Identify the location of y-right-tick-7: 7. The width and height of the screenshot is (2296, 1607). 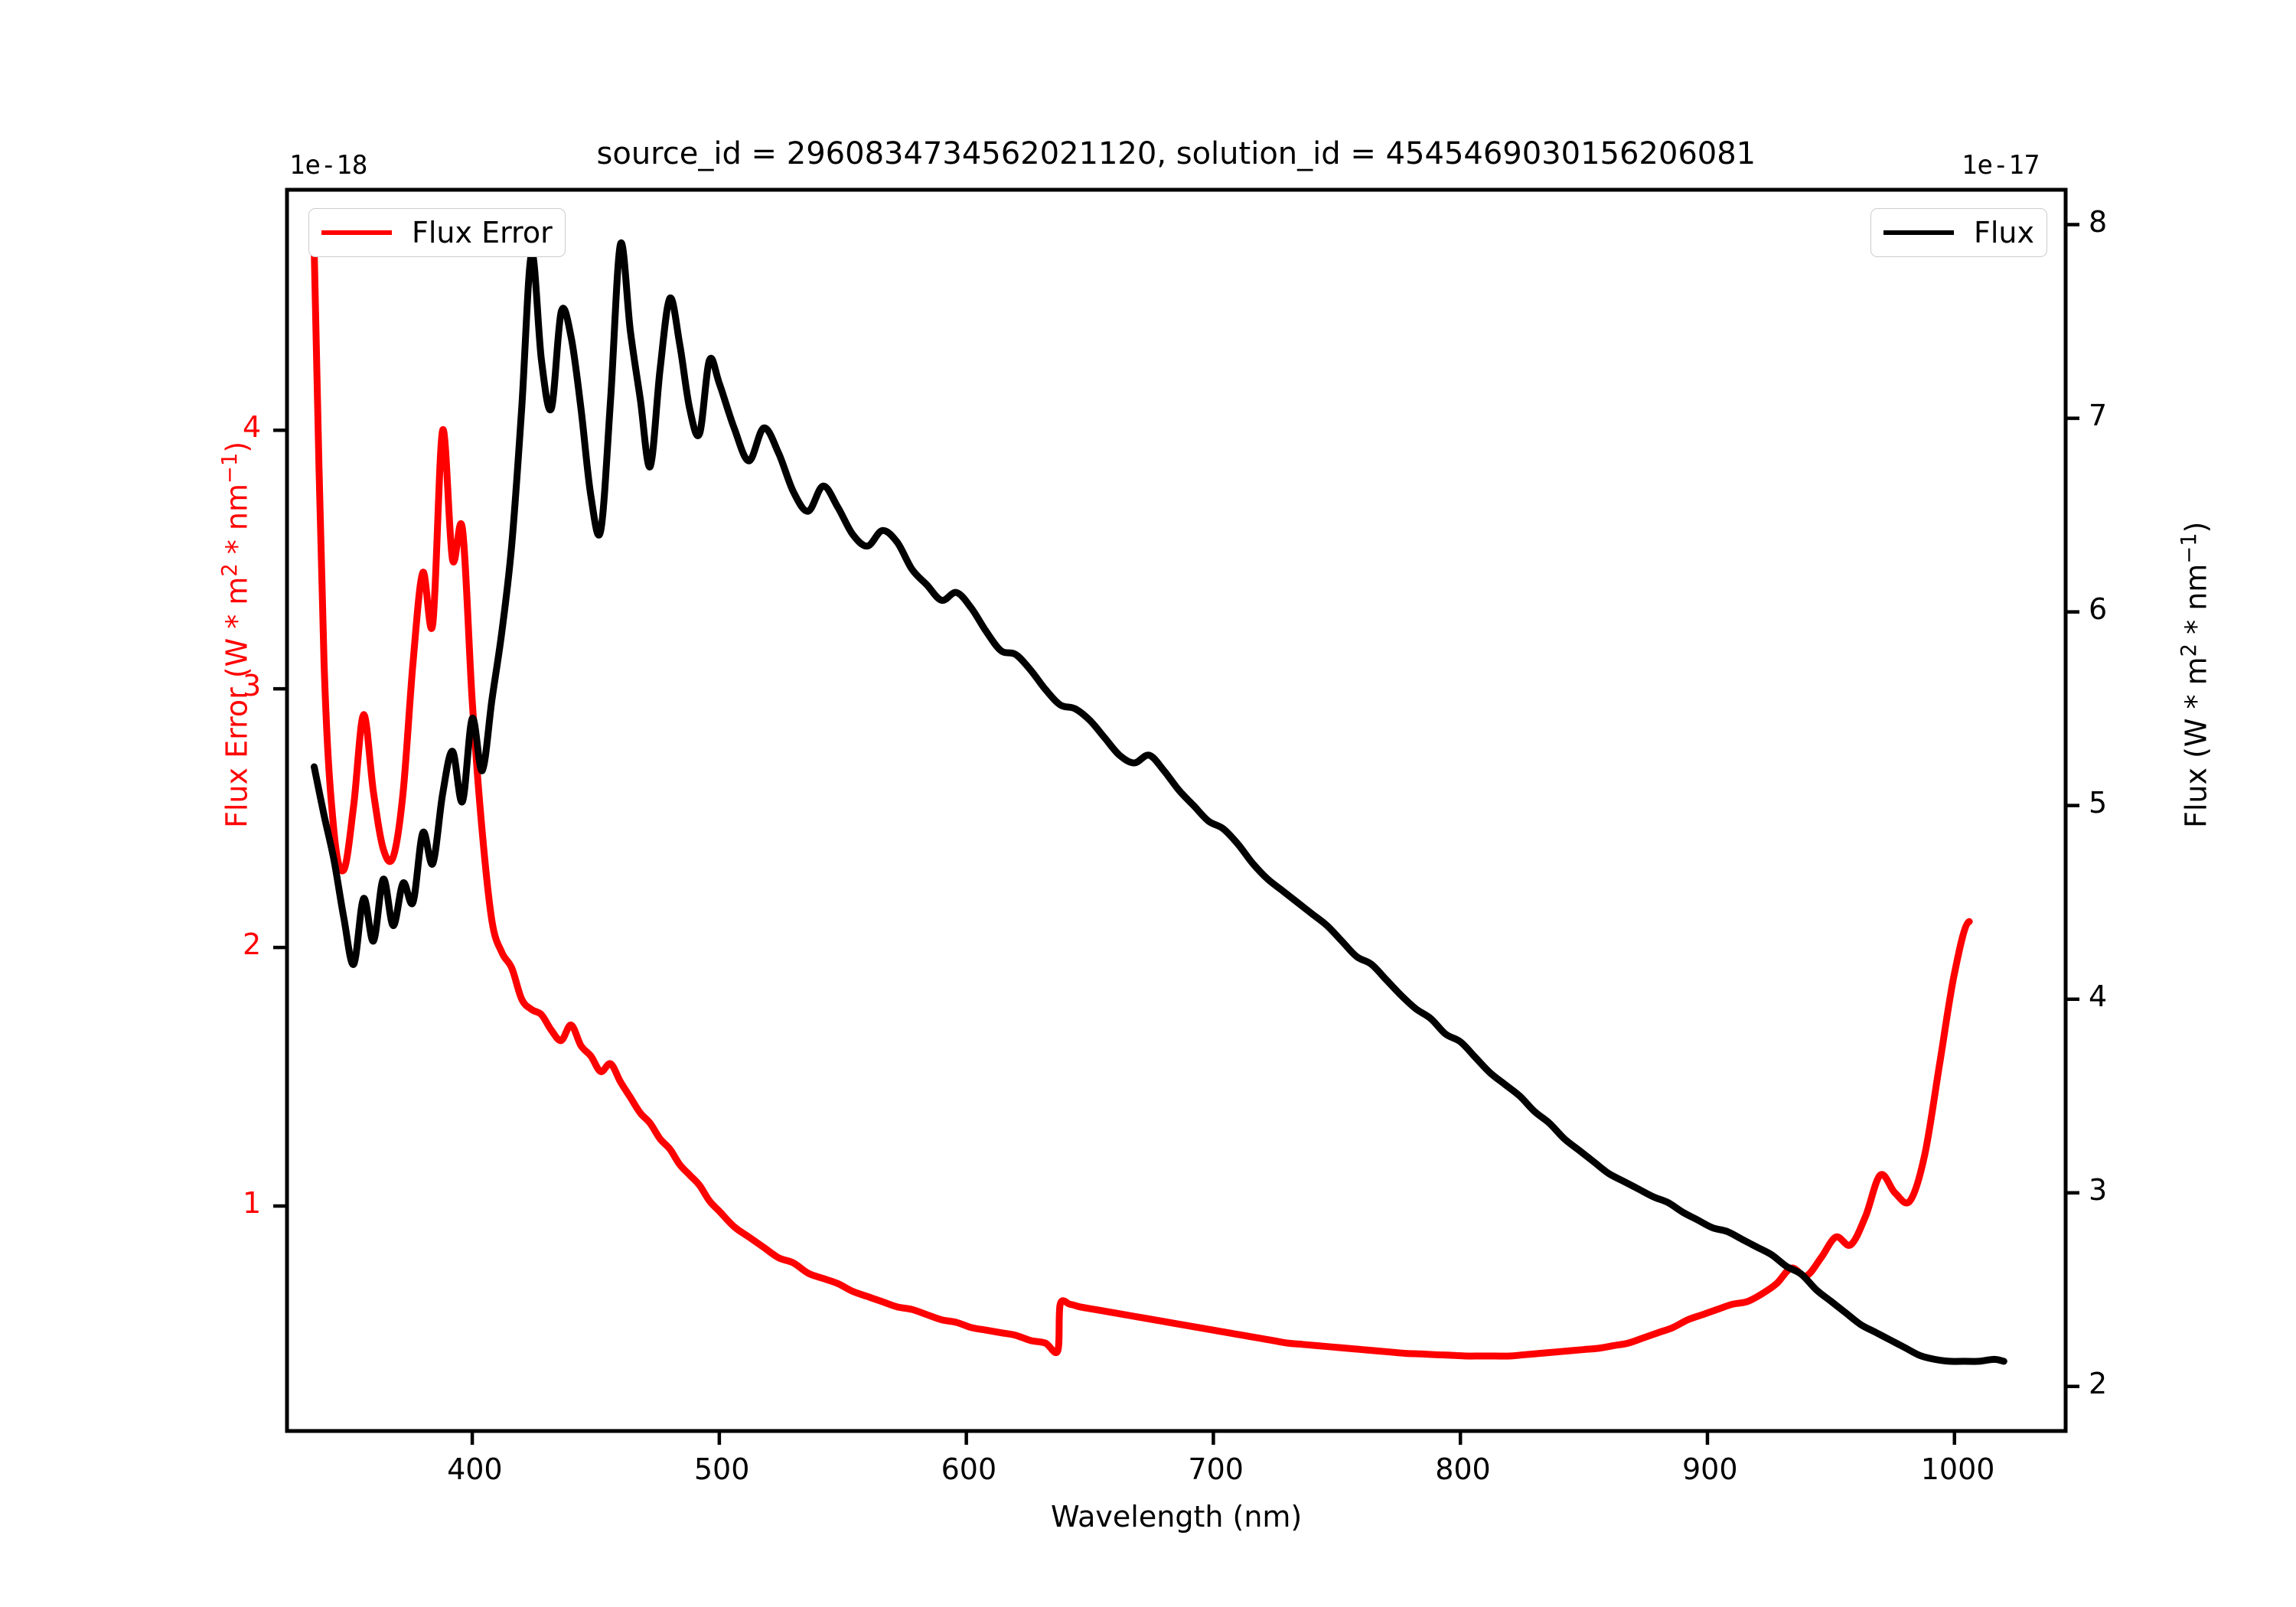
(2098, 415).